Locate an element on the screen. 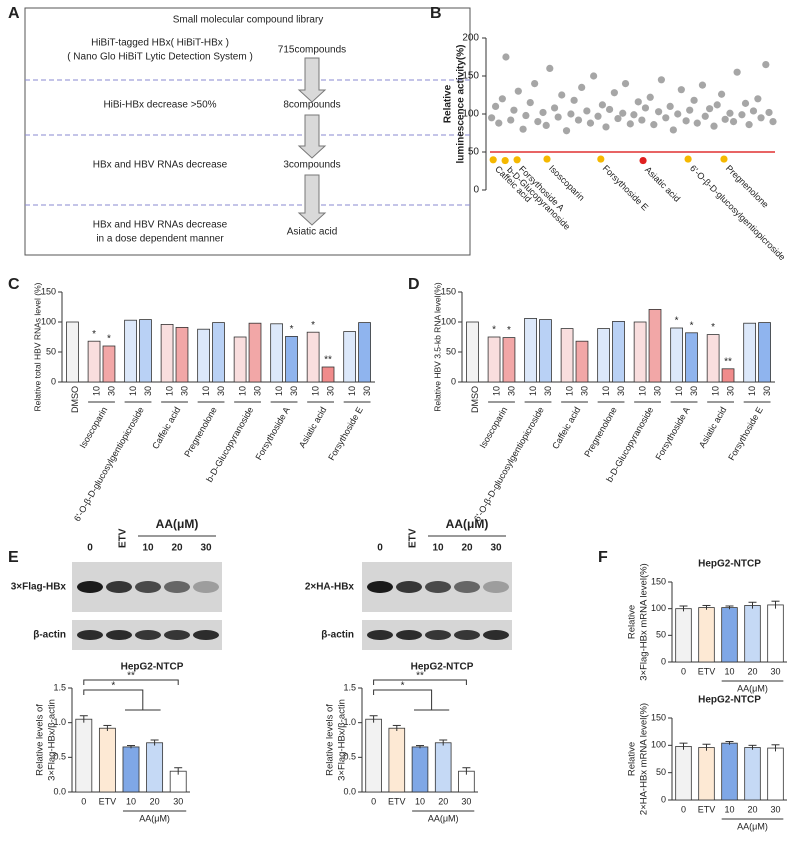 This screenshot has width=798, height=860. y-axis-label: 3×Flag-HBx mRNA level(%) is located at coordinates (644, 621).